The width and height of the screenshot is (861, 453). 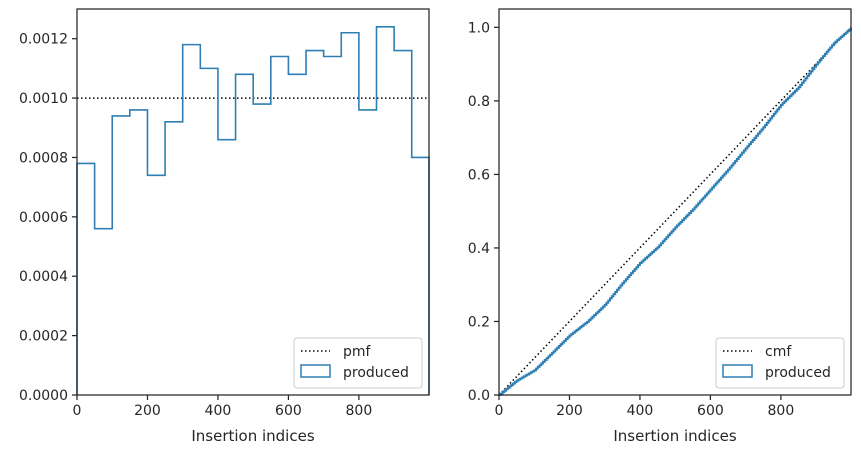 What do you see at coordinates (479, 249) in the screenshot?
I see `y-tick-label: 0.4` at bounding box center [479, 249].